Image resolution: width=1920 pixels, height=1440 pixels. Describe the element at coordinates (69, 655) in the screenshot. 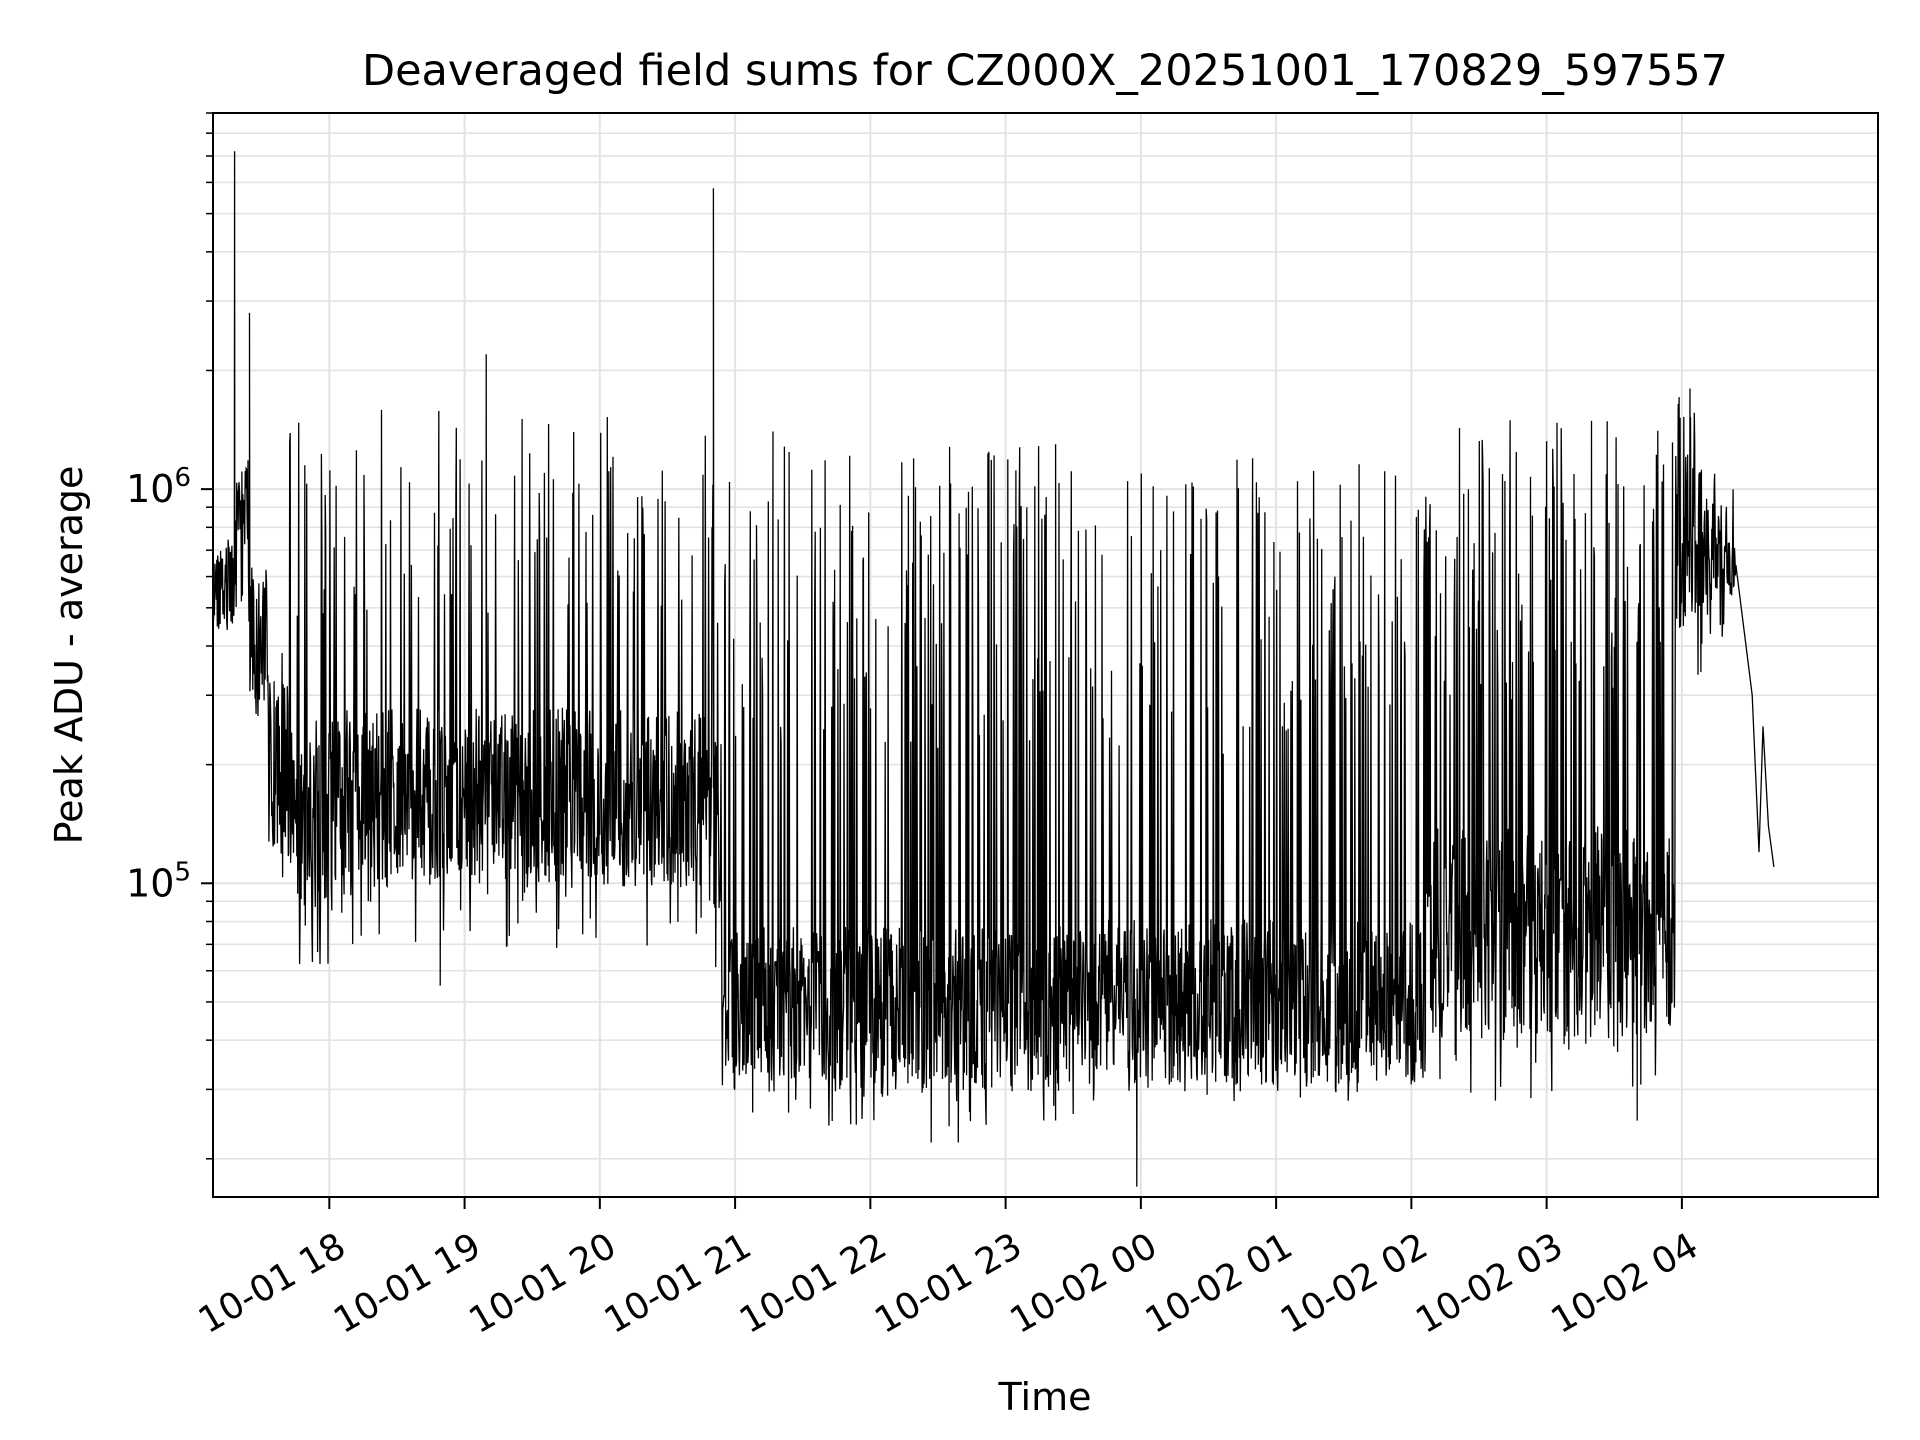

I see `y-axis-label: Peak ADU - average` at that location.